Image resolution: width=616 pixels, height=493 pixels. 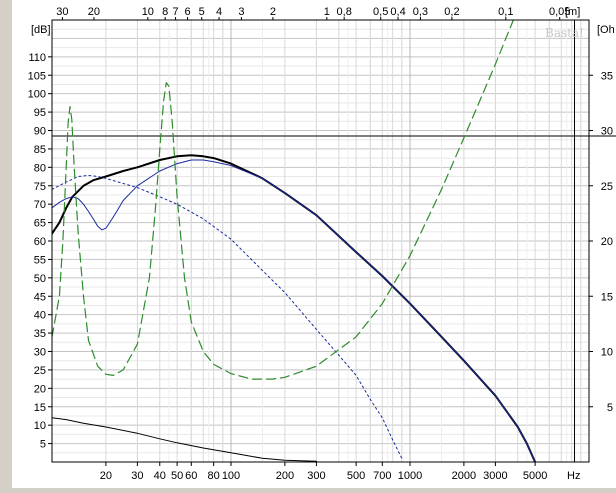 I want to click on top-tick-label: 0,2, so click(x=451, y=12).